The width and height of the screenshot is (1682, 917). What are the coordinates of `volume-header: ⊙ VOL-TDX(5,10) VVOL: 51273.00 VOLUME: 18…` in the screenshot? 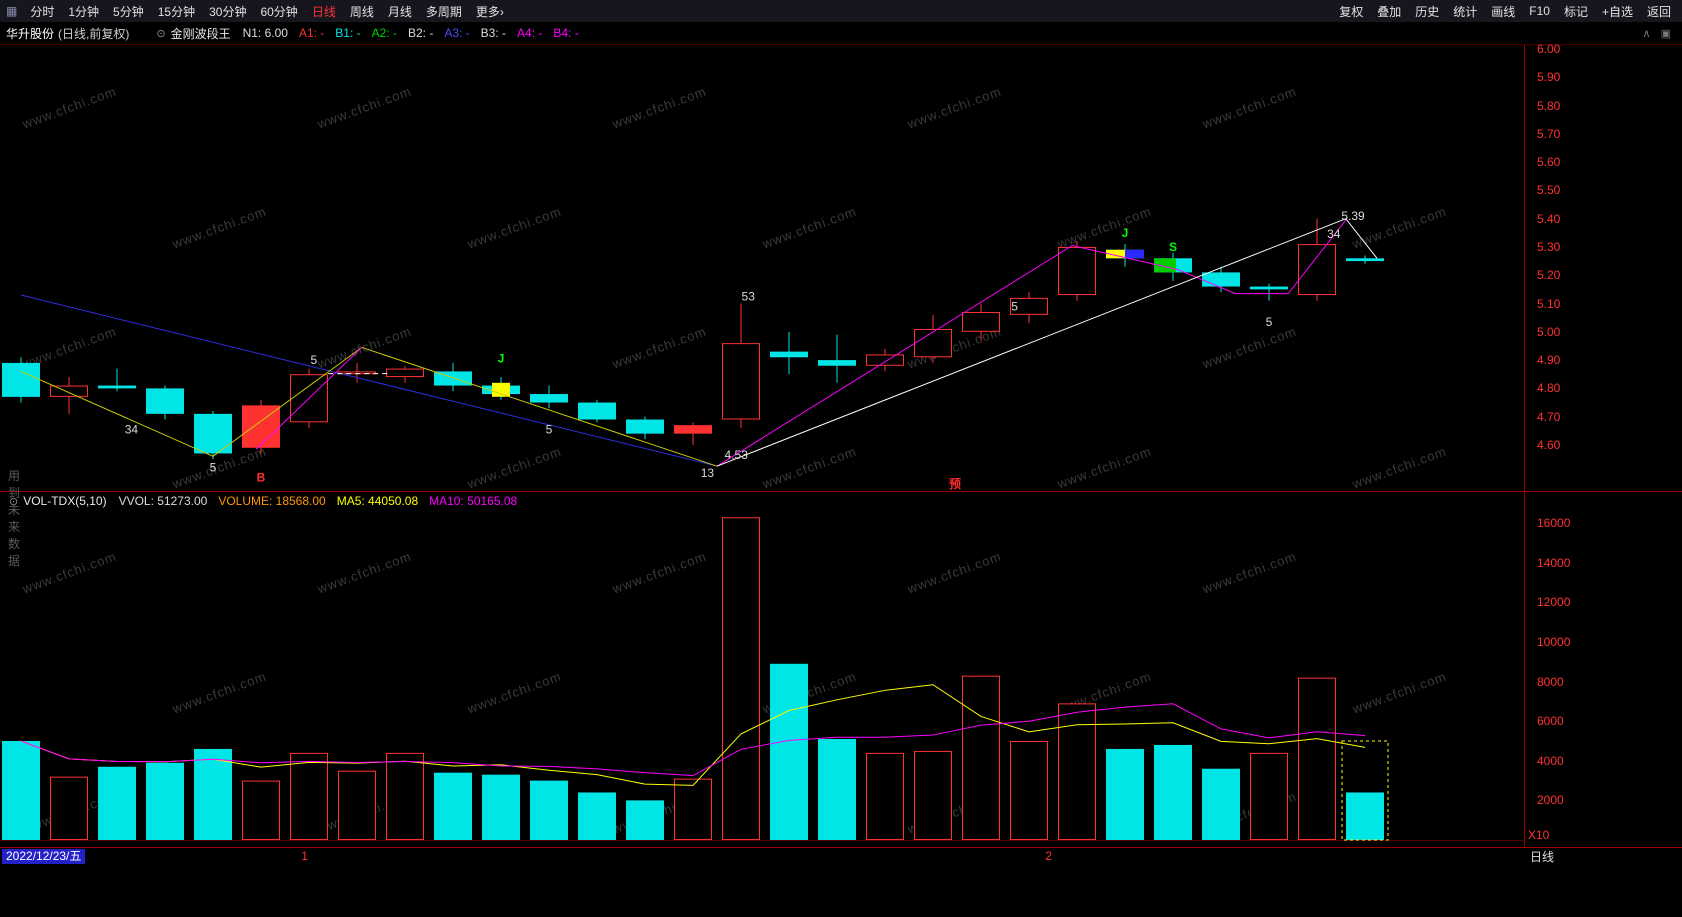 It's located at (841, 501).